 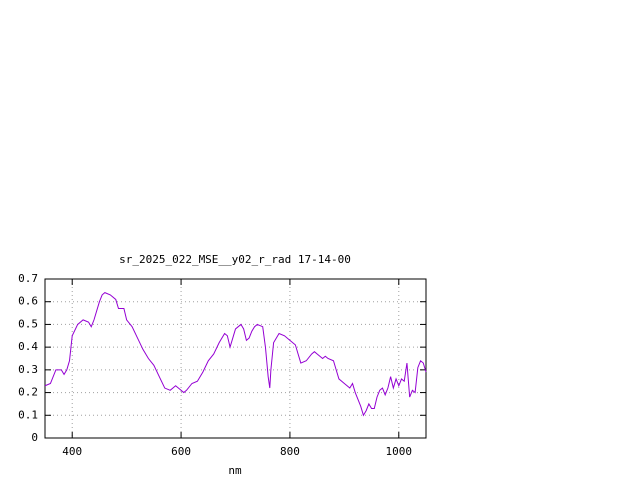 What do you see at coordinates (181, 451) in the screenshot?
I see `x-tick-label: 600` at bounding box center [181, 451].